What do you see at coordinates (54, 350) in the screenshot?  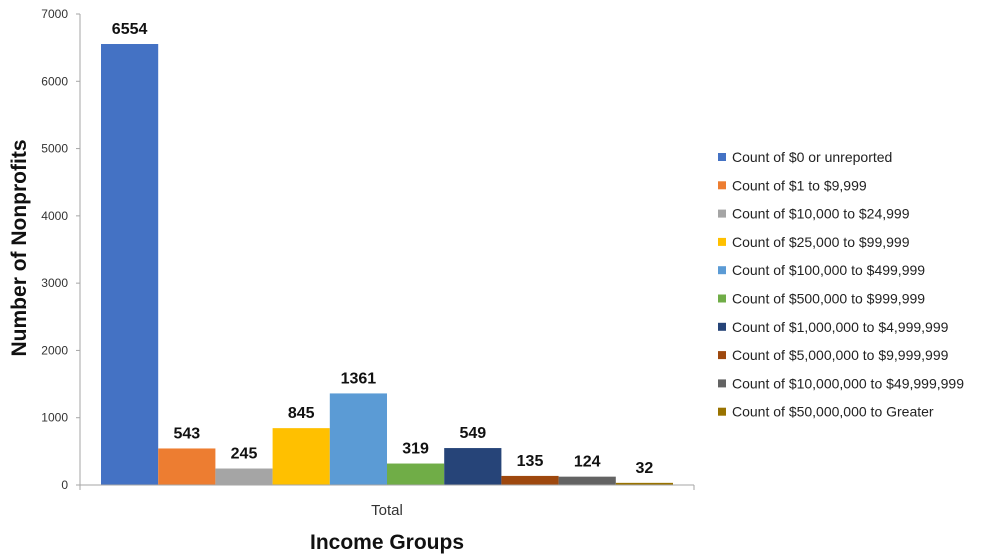 I see `y-tick-label: 2000` at bounding box center [54, 350].